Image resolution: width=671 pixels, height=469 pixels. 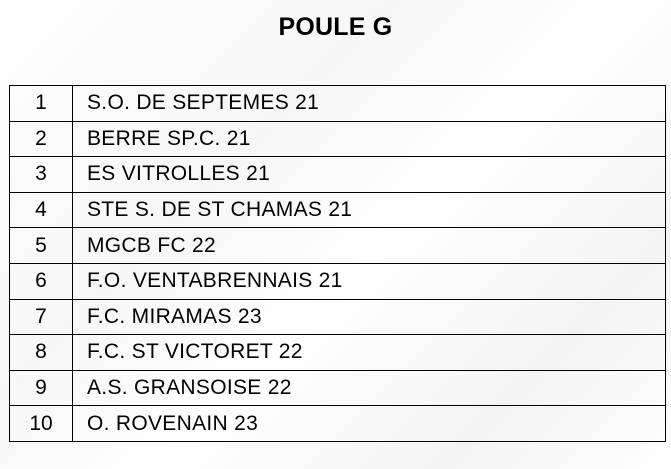 I want to click on team-name: F.C. MIRAMAS 23, so click(x=369, y=317).